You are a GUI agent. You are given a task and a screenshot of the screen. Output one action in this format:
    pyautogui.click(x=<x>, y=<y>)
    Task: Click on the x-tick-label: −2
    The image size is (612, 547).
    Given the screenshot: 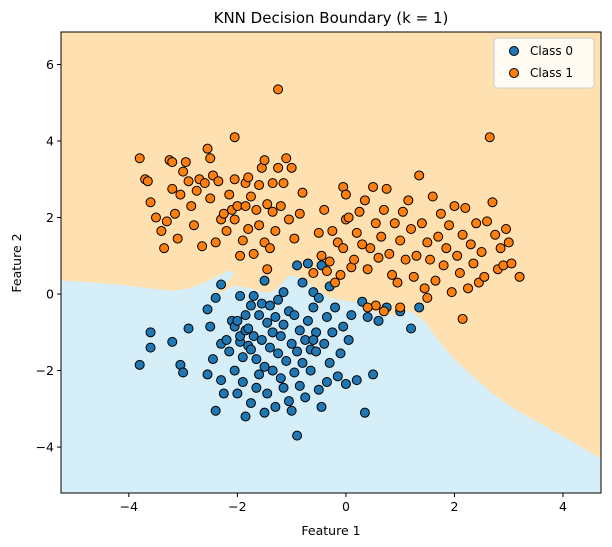 What is the action you would take?
    pyautogui.click(x=237, y=506)
    